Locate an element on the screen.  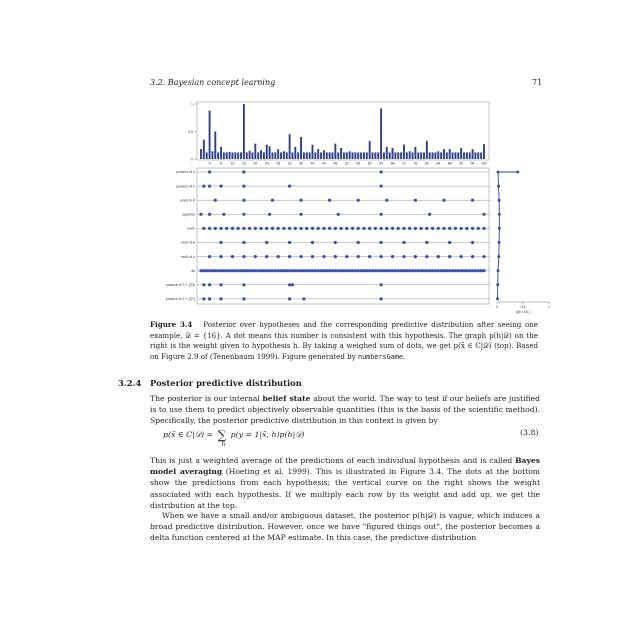
p1-a: The posterior is our internal is located at coordinates (205, 398).